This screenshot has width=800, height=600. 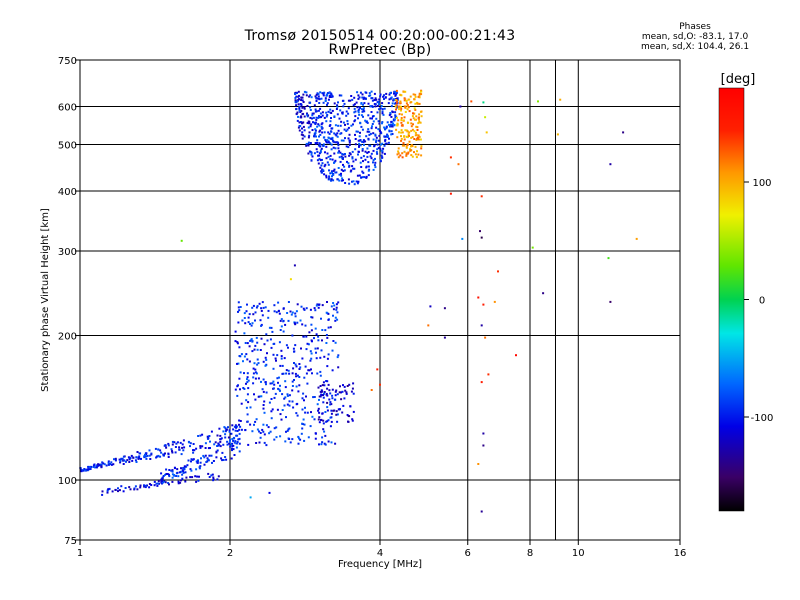 I want to click on x-tick-label: 6, so click(x=468, y=553).